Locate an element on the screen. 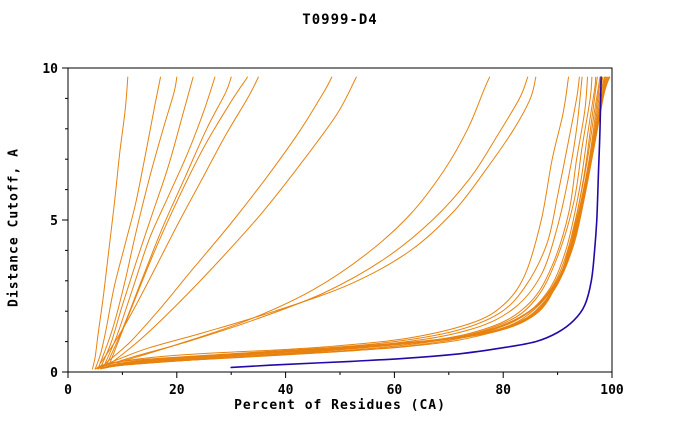 The image size is (680, 440). x-tick-label: 60 is located at coordinates (395, 390).